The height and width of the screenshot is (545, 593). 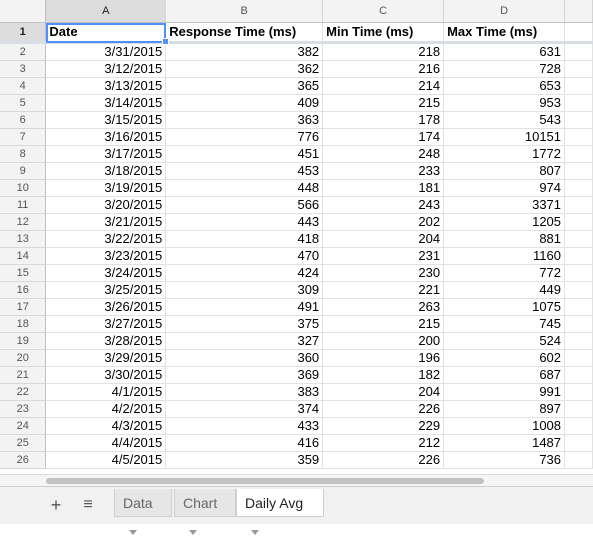 What do you see at coordinates (504, 154) in the screenshot?
I see `max-time-cell: 1772` at bounding box center [504, 154].